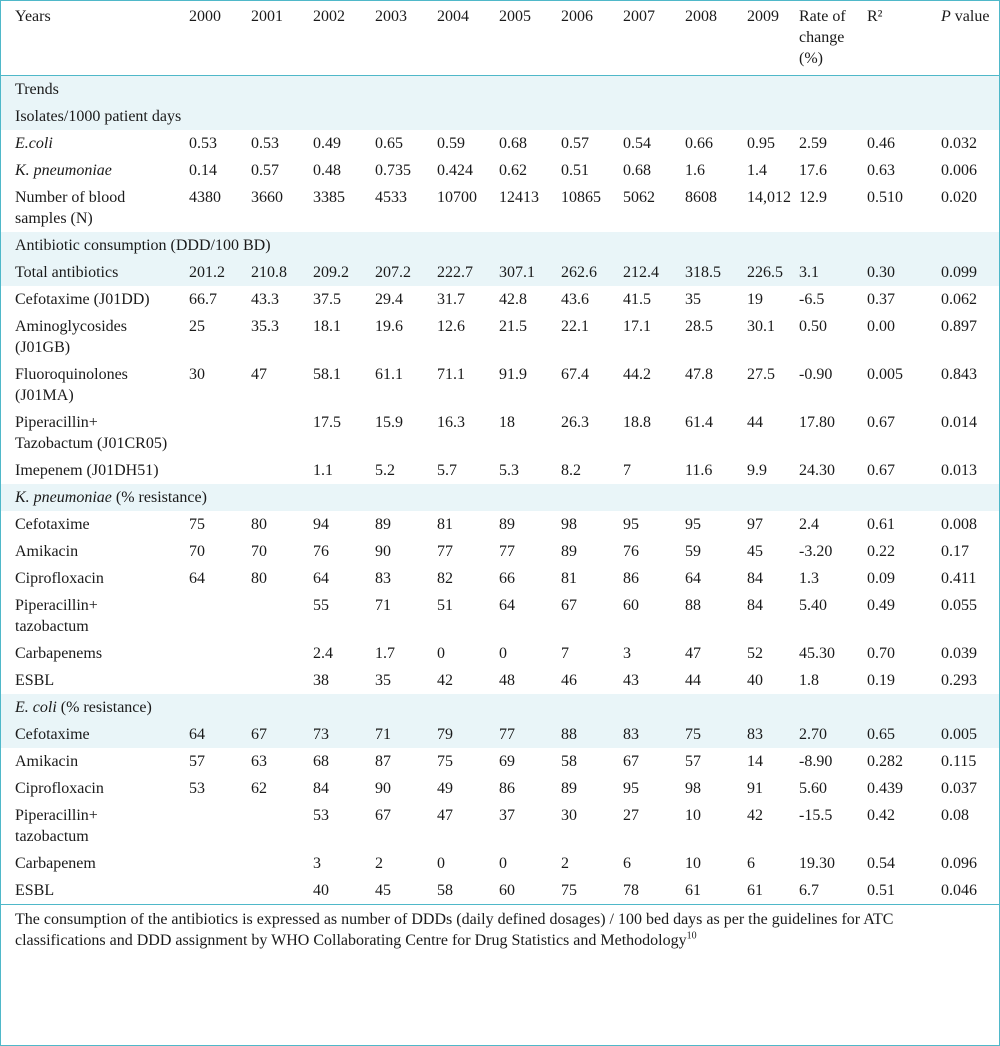 The height and width of the screenshot is (1046, 1000). Describe the element at coordinates (379, 863) in the screenshot. I see `table-cell: 2` at that location.